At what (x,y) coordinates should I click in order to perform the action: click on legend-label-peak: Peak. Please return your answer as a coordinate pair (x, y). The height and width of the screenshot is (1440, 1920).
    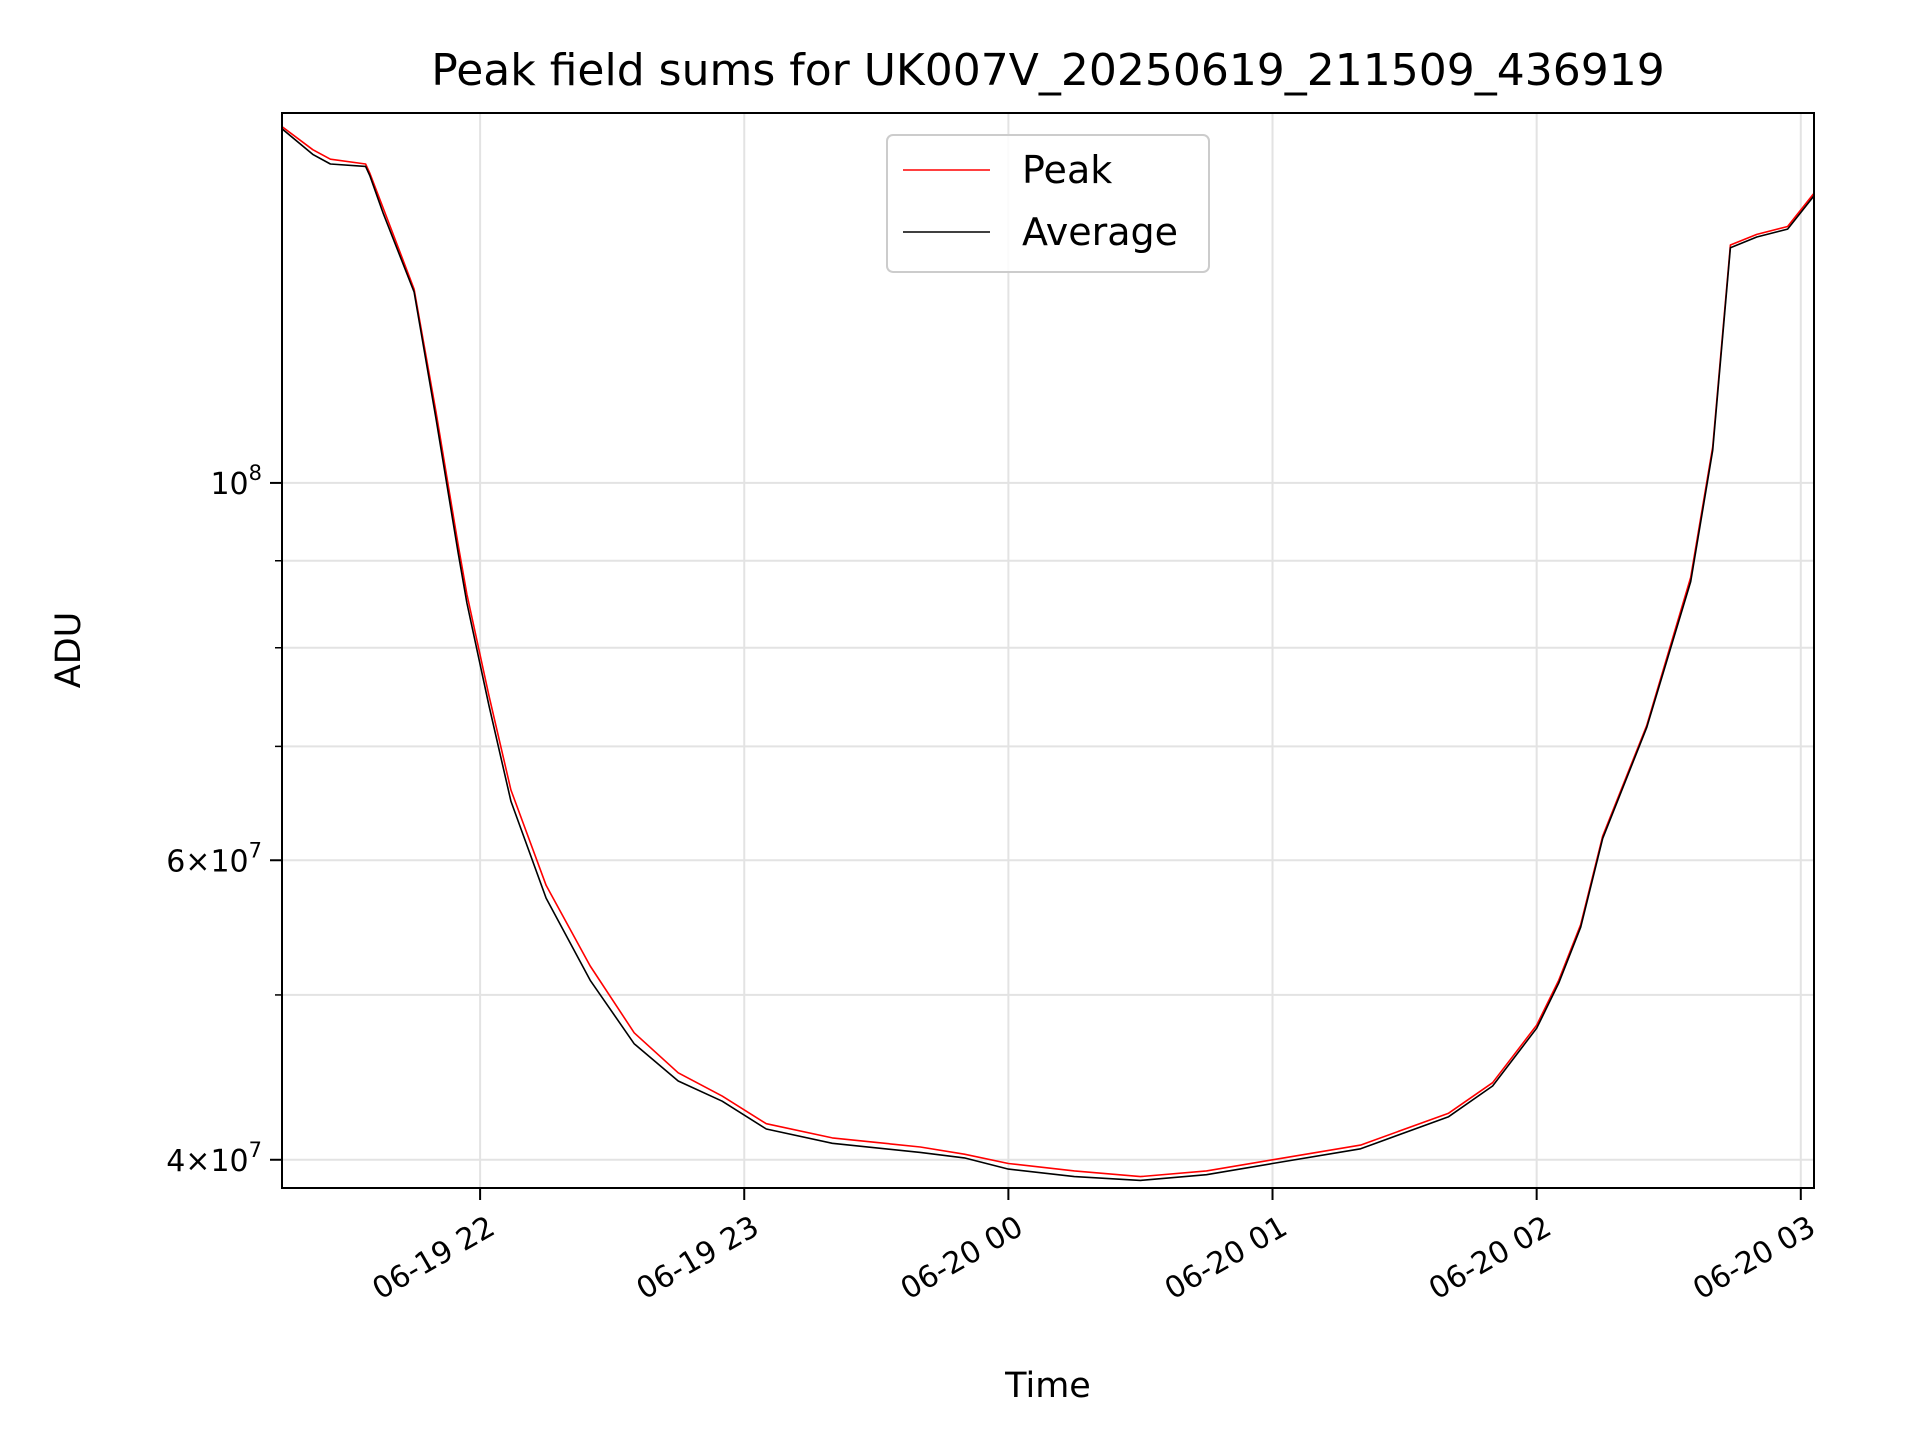
    Looking at the image, I should click on (1067, 170).